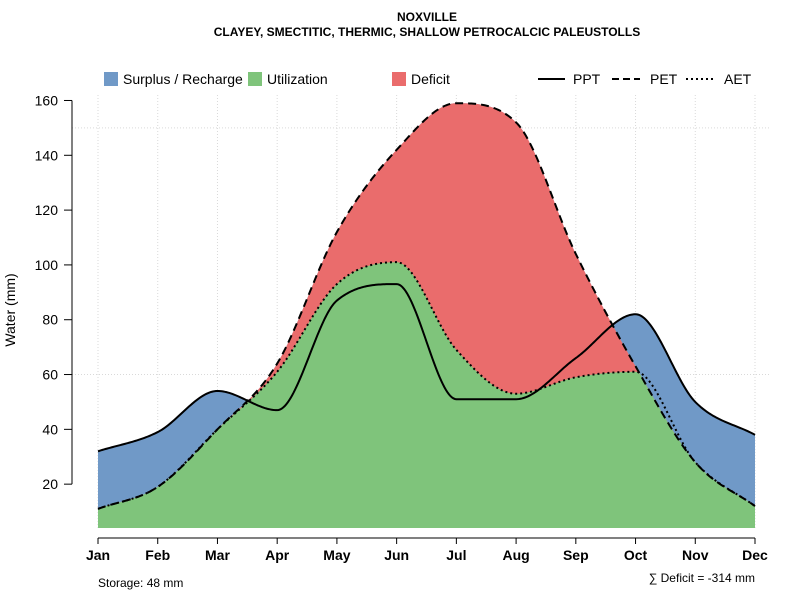 This screenshot has height=600, width=800. I want to click on x-tick-label: Dec, so click(755, 555).